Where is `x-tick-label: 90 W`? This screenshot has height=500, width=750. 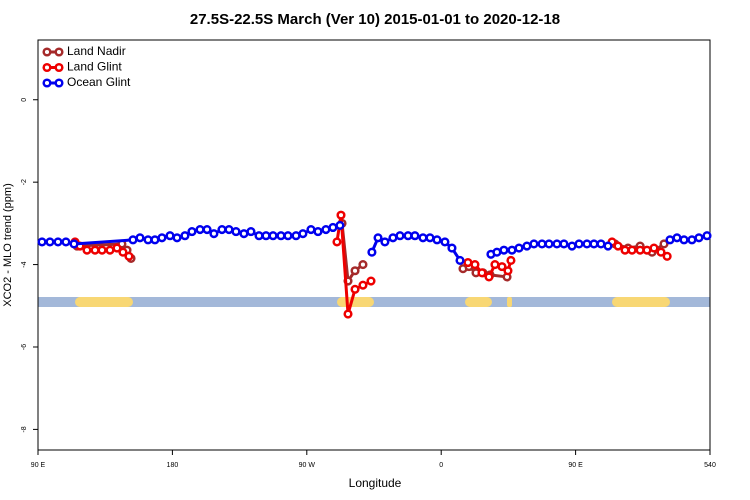 x-tick-label: 90 W is located at coordinates (307, 465).